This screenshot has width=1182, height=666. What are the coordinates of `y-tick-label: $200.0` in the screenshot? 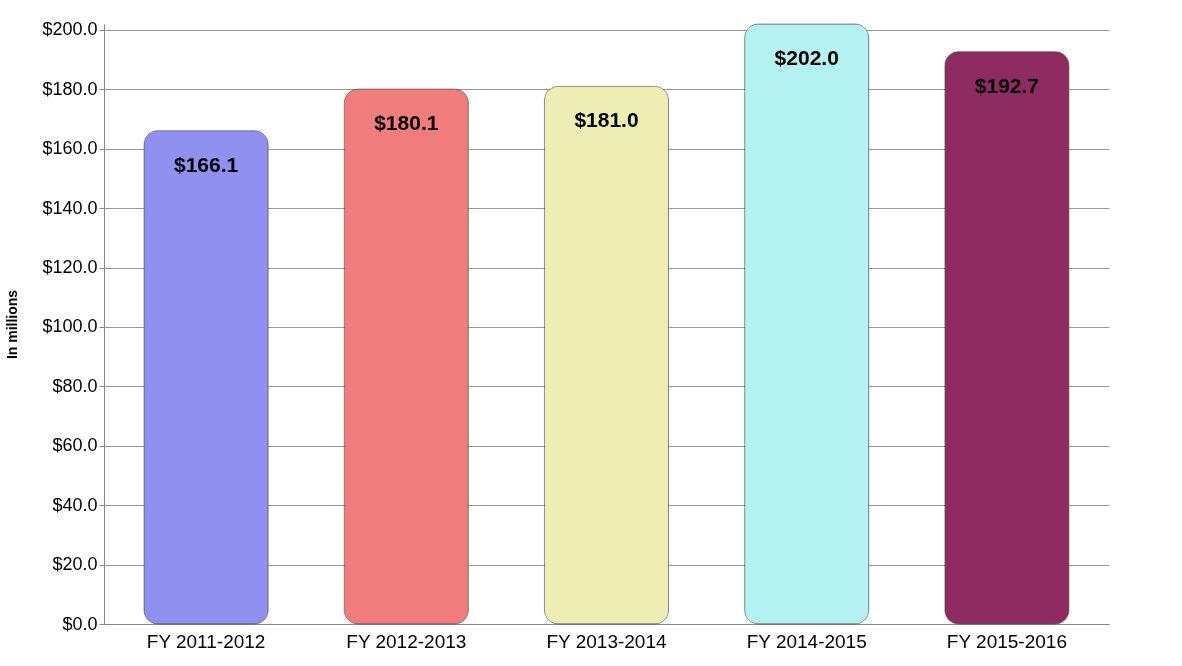 It's located at (70, 29).